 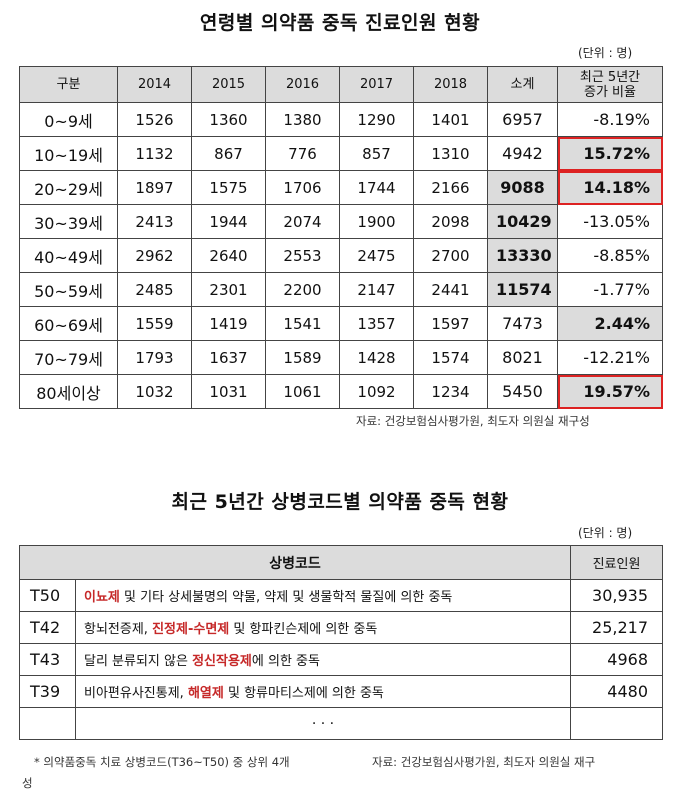 What do you see at coordinates (610, 187) in the screenshot?
I see `growth-rate-cell: 14.18%` at bounding box center [610, 187].